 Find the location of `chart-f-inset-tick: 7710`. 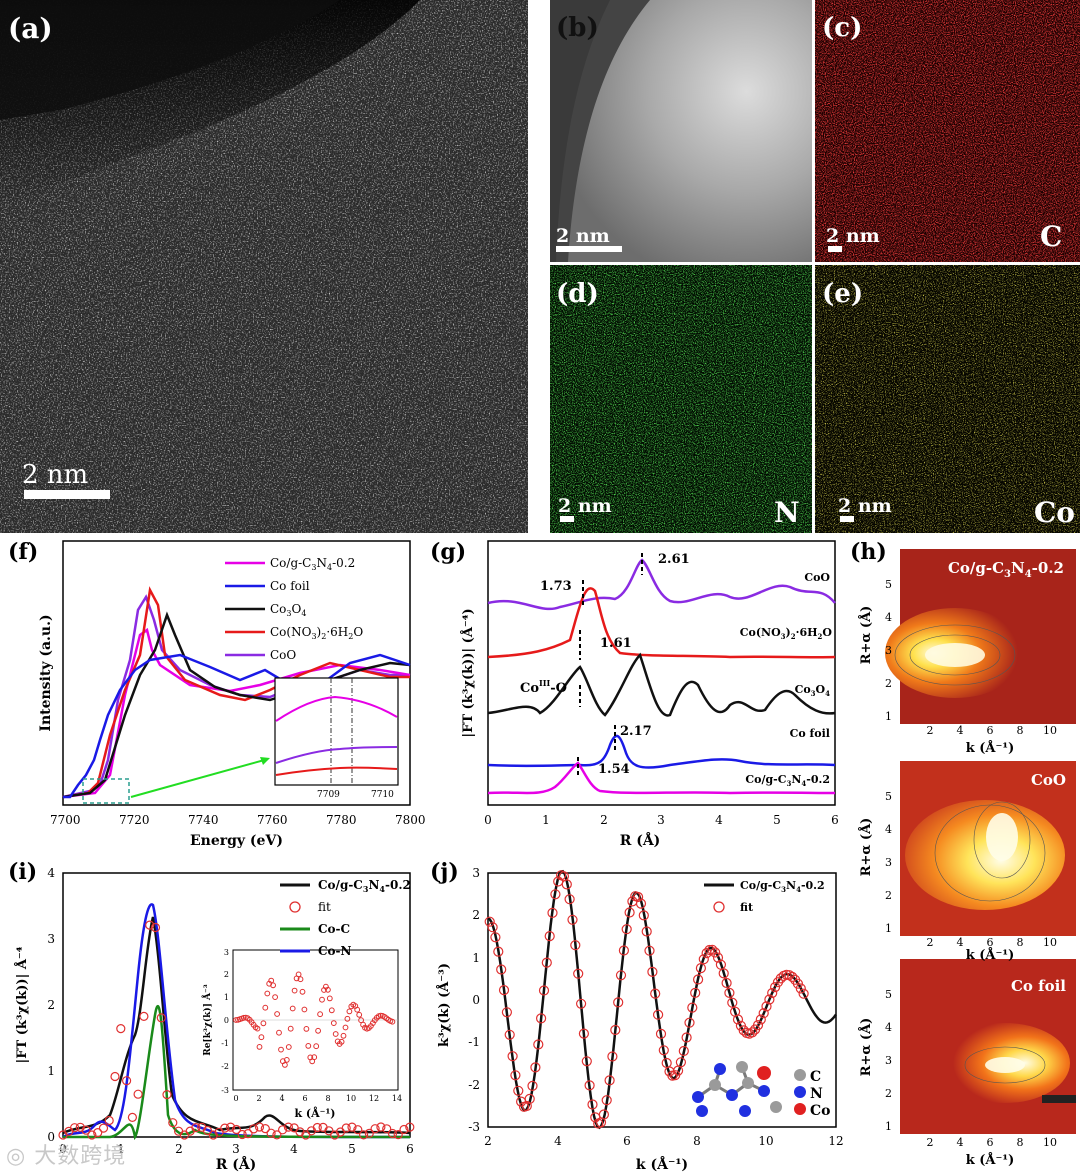

chart-f-inset-tick: 7710 is located at coordinates (382, 795).